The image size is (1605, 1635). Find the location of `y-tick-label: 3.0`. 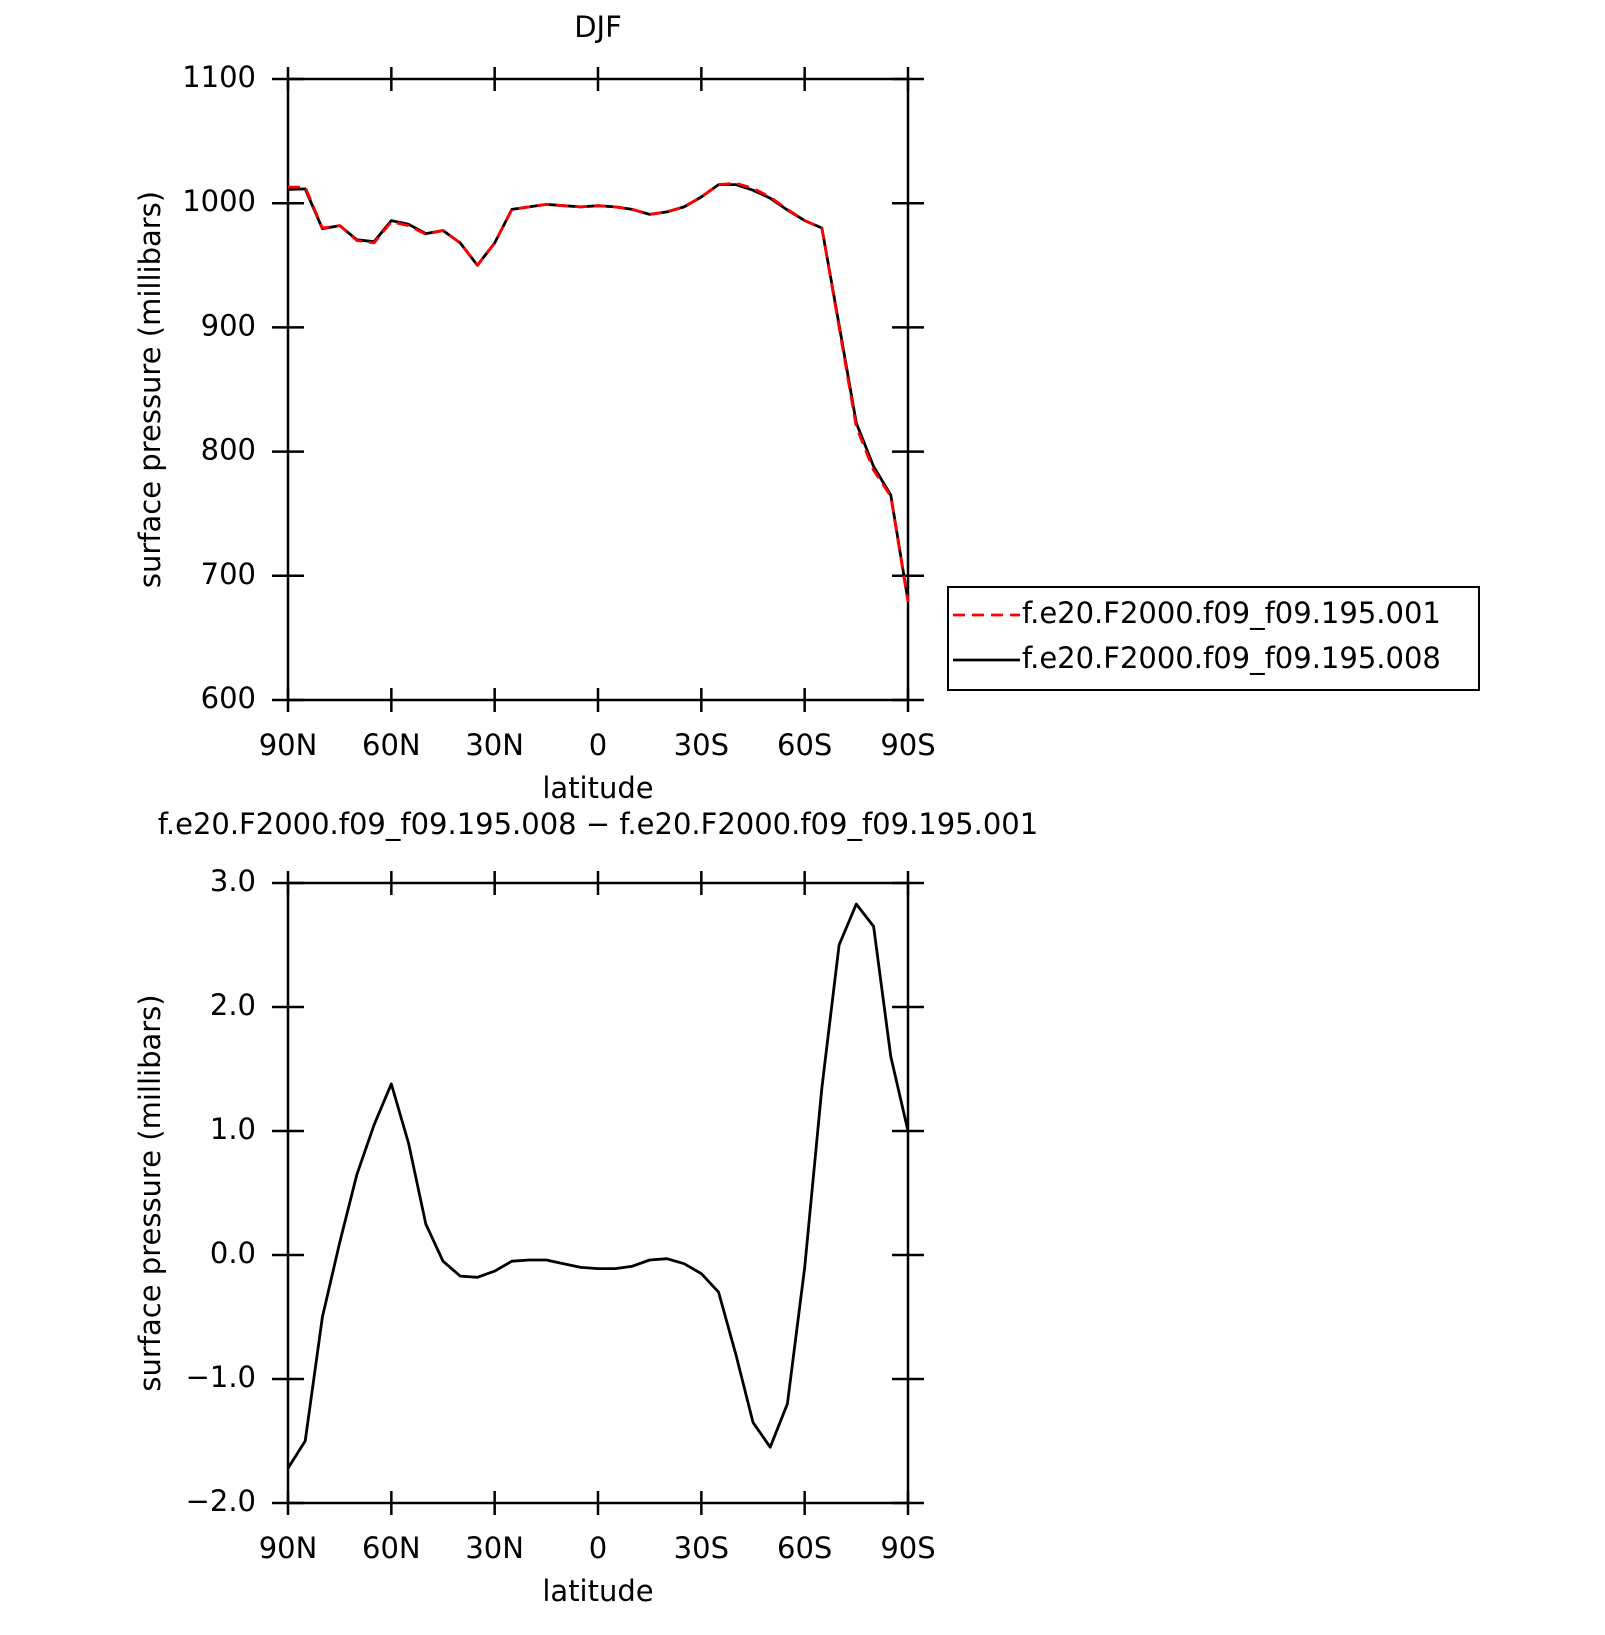

y-tick-label: 3.0 is located at coordinates (233, 881).